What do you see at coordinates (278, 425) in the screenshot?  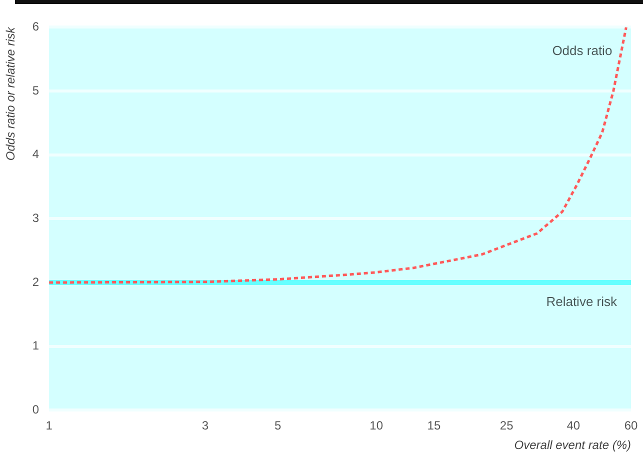 I see `x-tick-label: 5` at bounding box center [278, 425].